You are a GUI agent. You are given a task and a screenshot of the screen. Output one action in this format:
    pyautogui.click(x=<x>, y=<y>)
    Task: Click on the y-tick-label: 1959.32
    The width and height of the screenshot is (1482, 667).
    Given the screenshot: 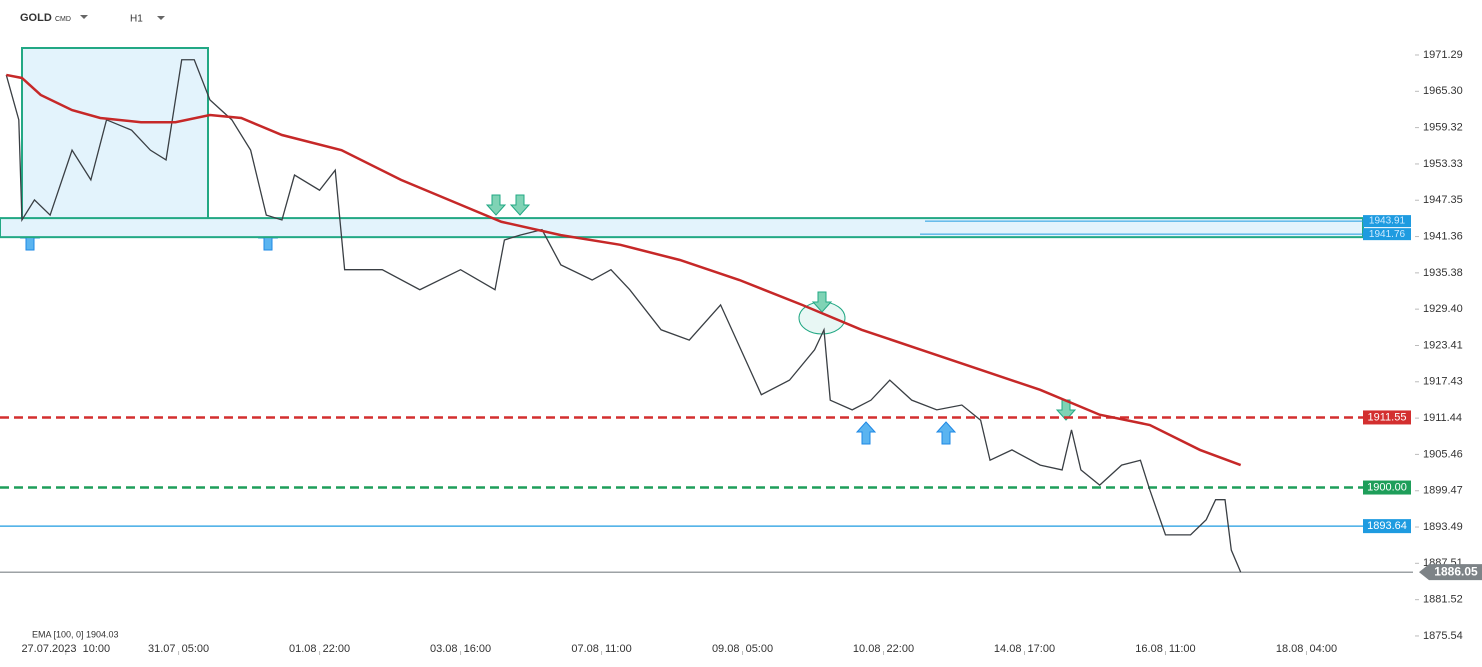 What is the action you would take?
    pyautogui.click(x=1443, y=128)
    